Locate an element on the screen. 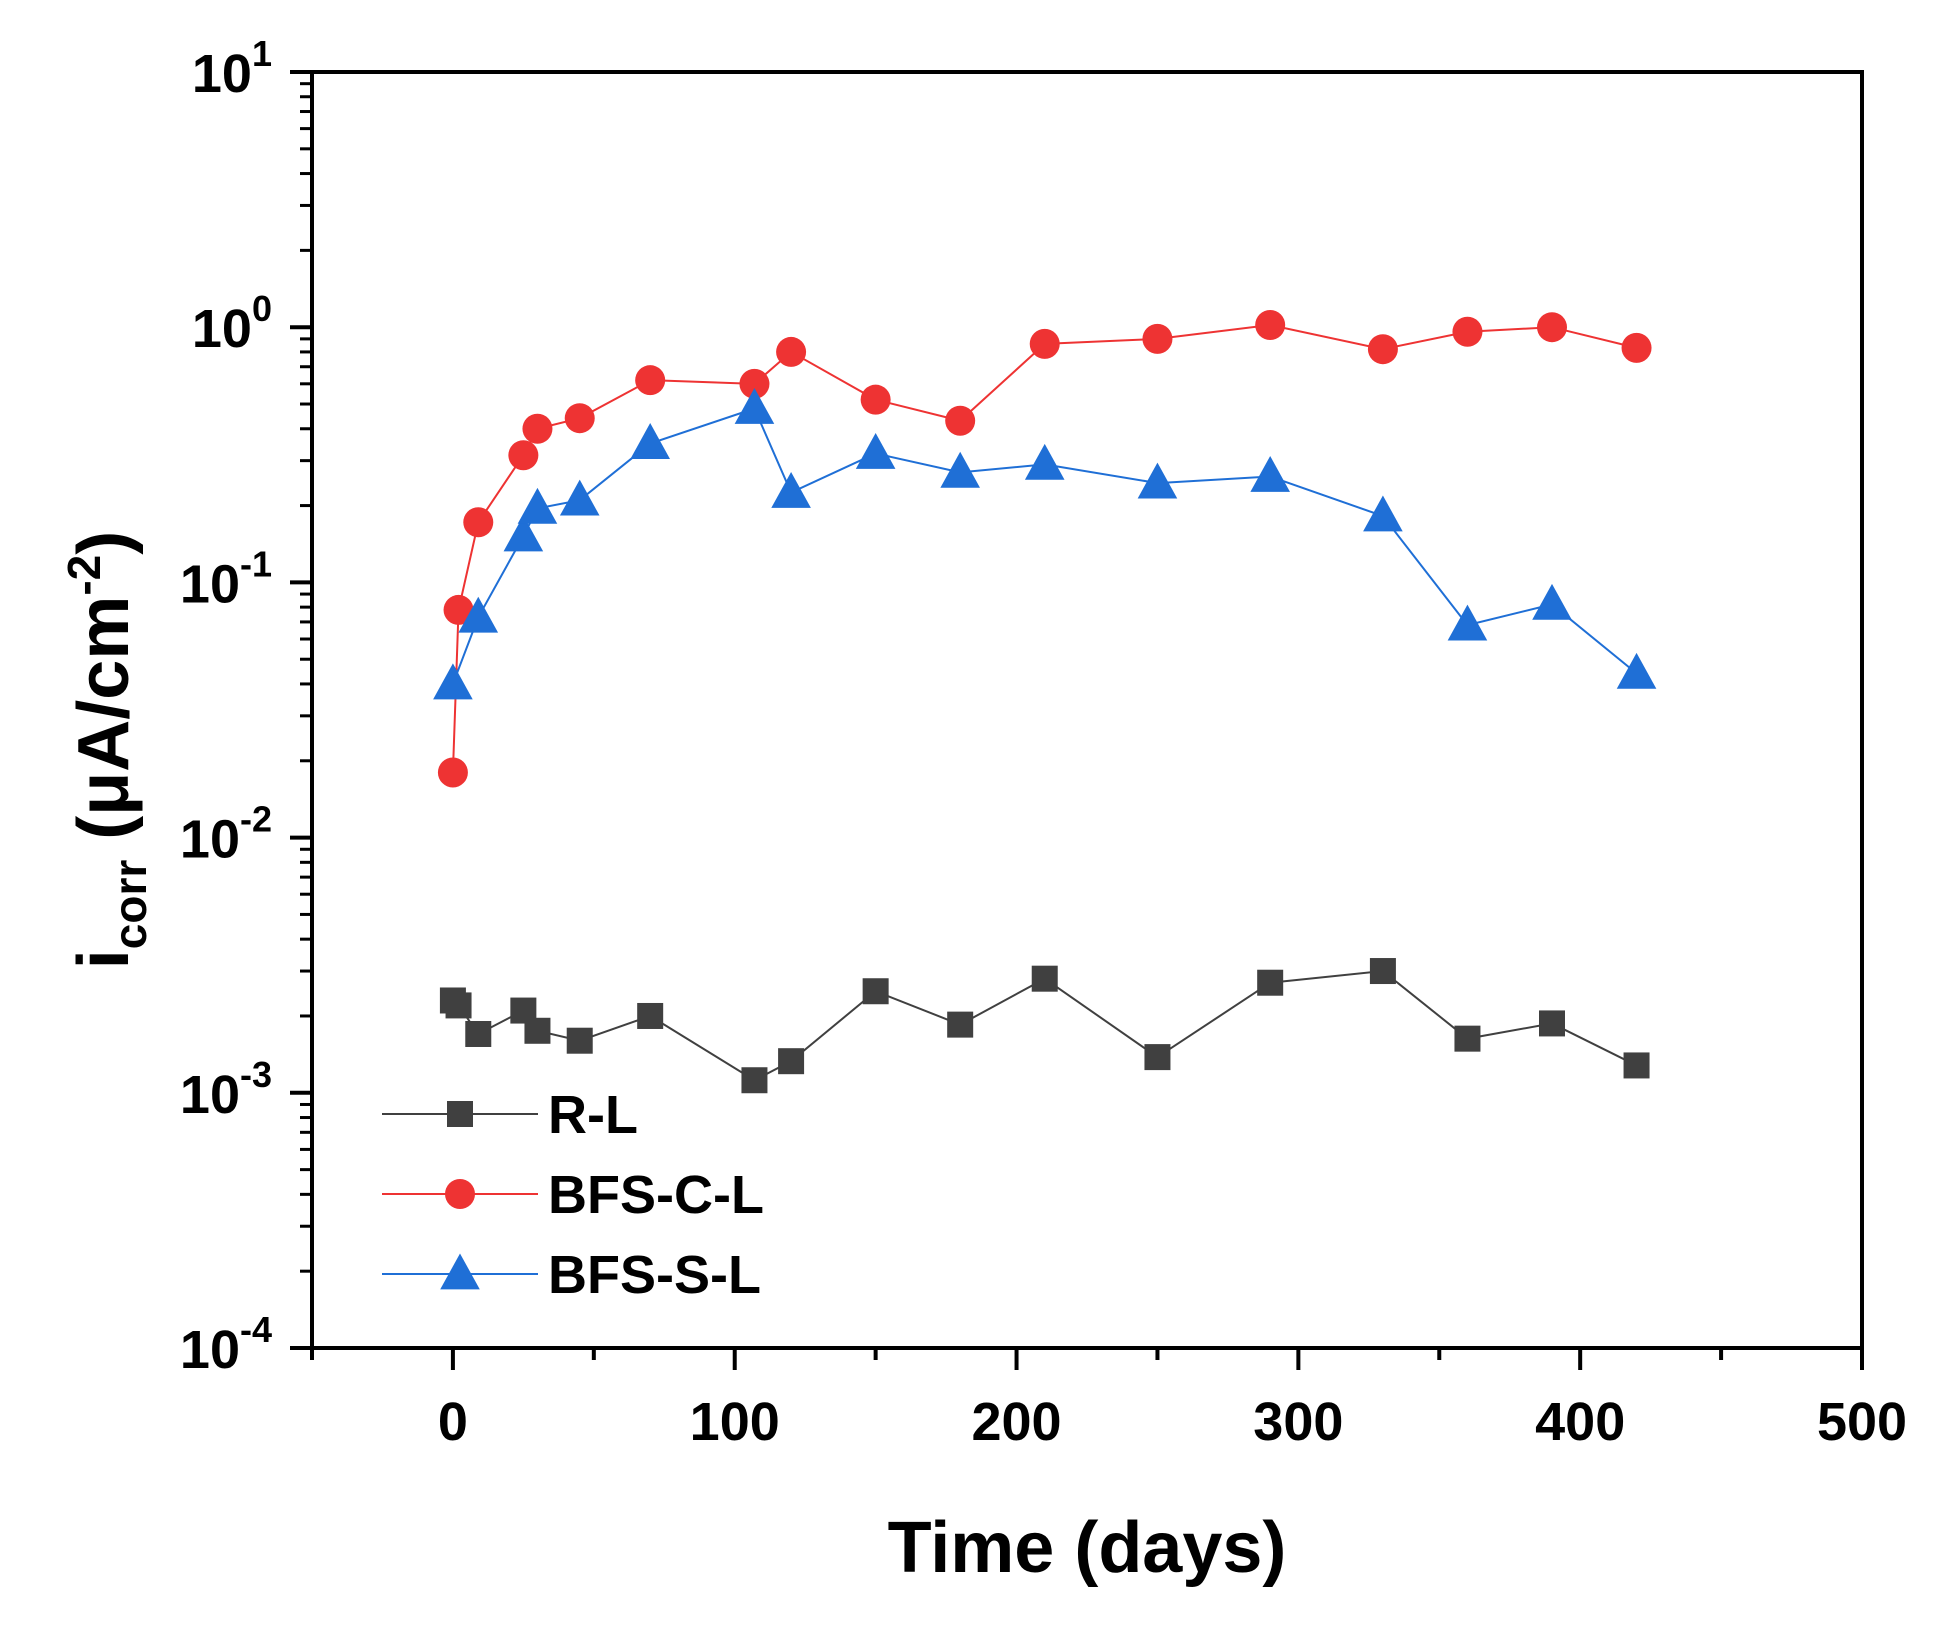  legend-item-r-l: R-L is located at coordinates (510, 1115).